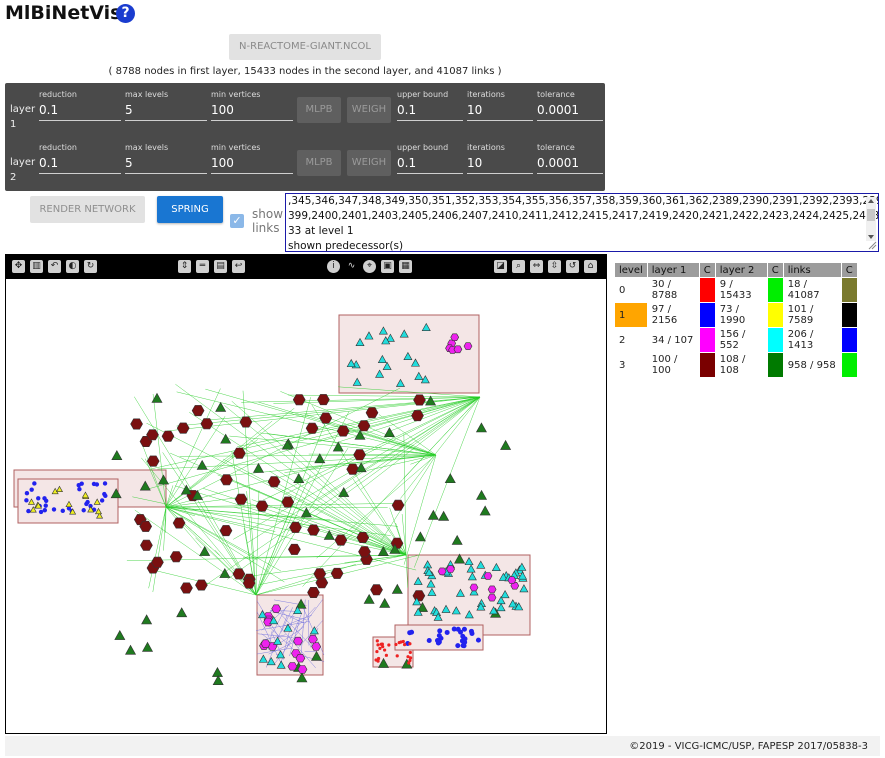 This screenshot has height=758, width=885. Describe the element at coordinates (707, 365) in the screenshot. I see `legend-layer1-color` at that location.